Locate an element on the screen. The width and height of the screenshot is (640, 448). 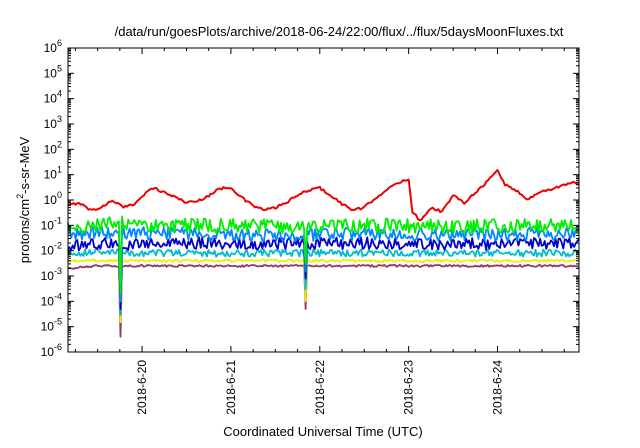
y-axis-label-unit: protons/cm is located at coordinates (24, 231).